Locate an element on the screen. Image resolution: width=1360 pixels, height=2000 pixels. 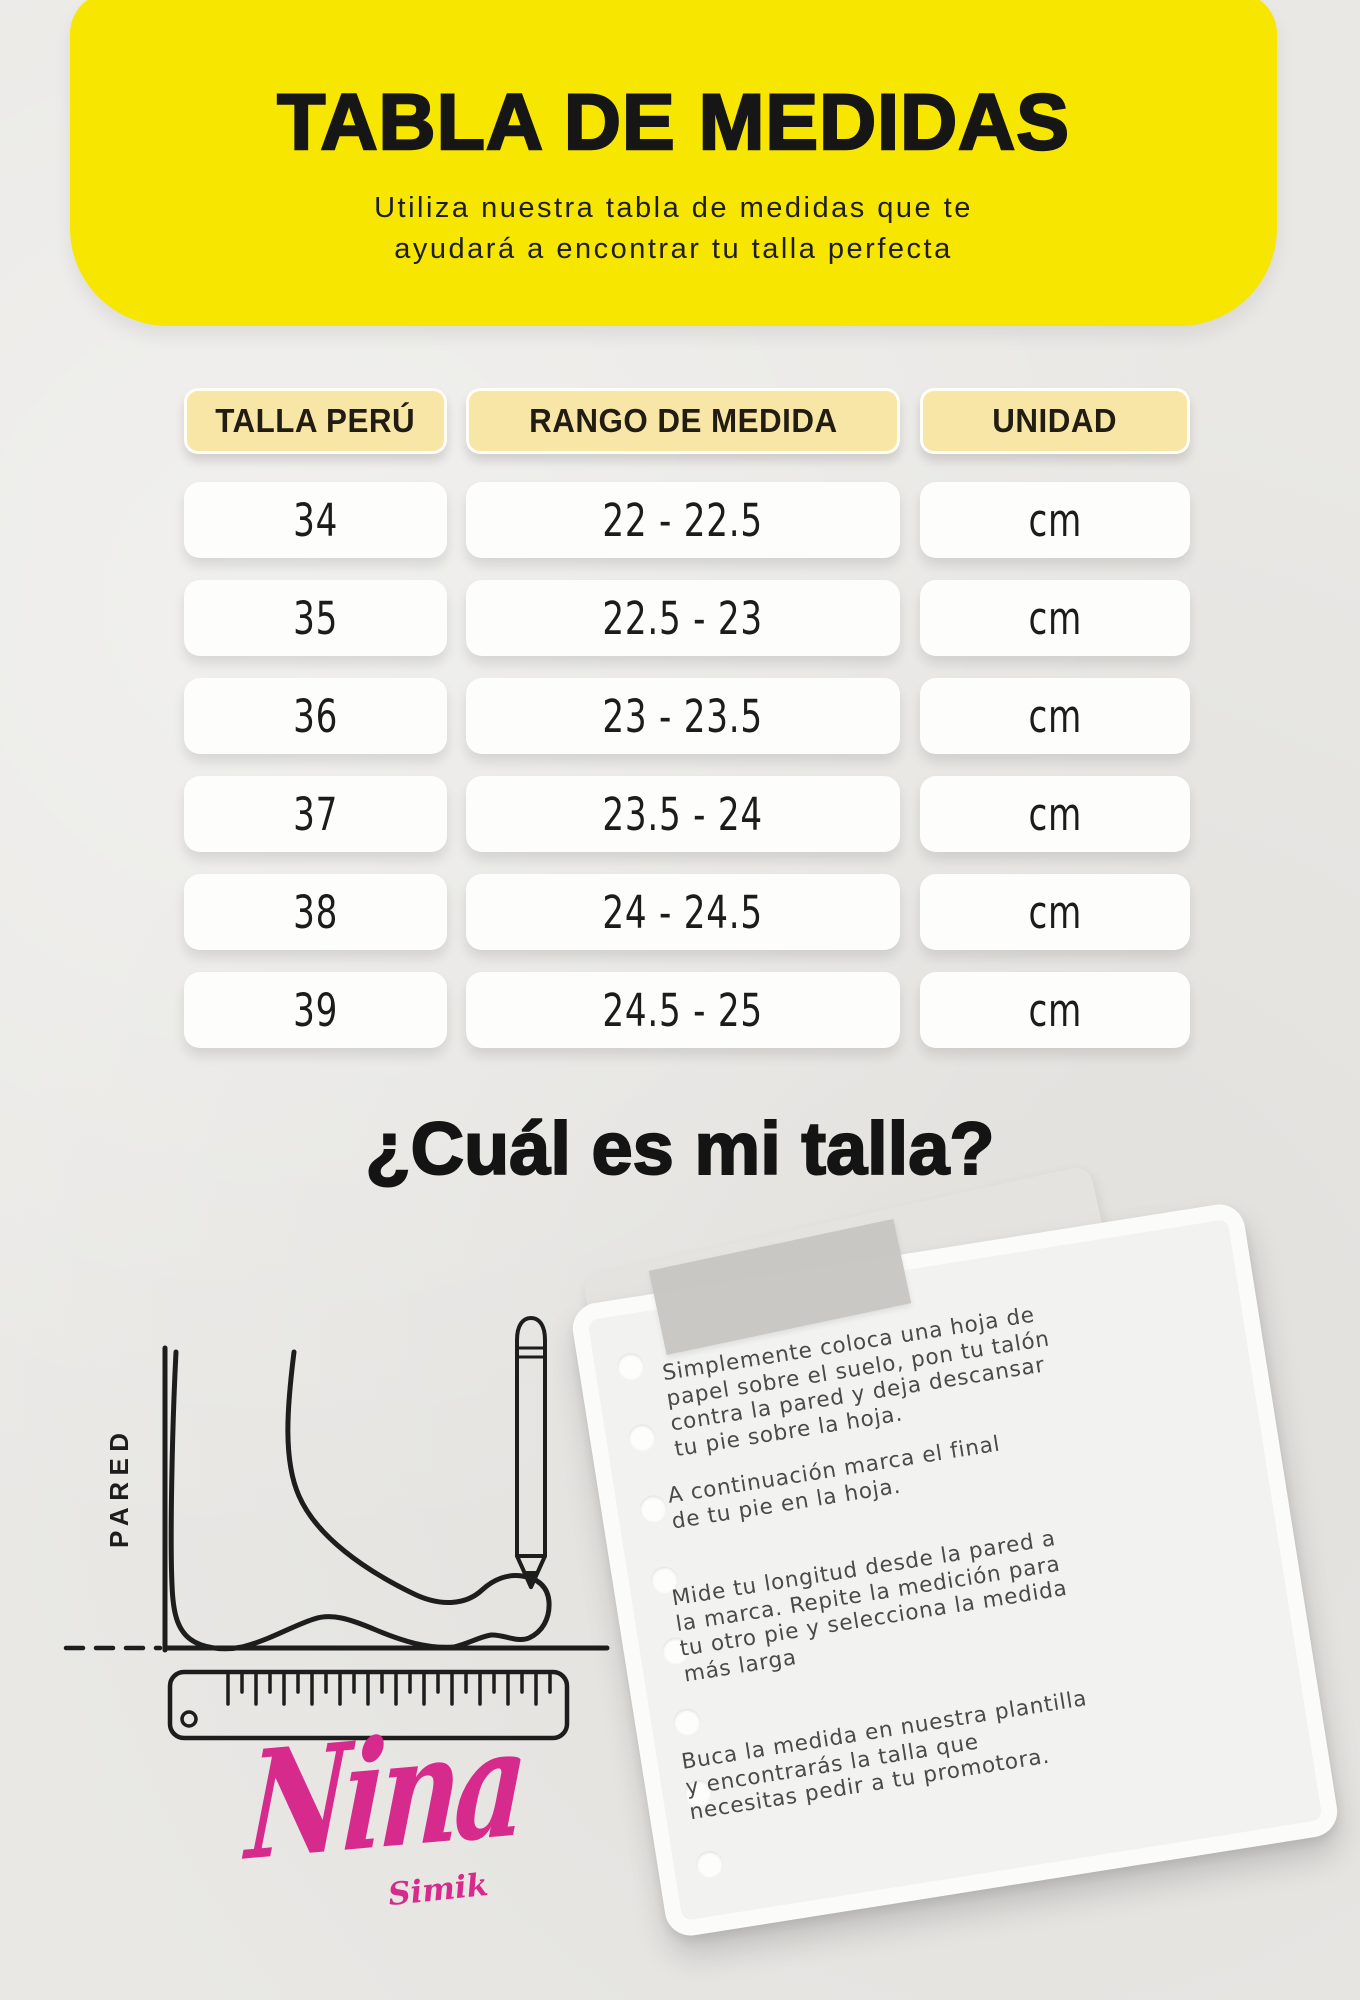
cell-rango: 22.5 - 23 is located at coordinates (683, 618).